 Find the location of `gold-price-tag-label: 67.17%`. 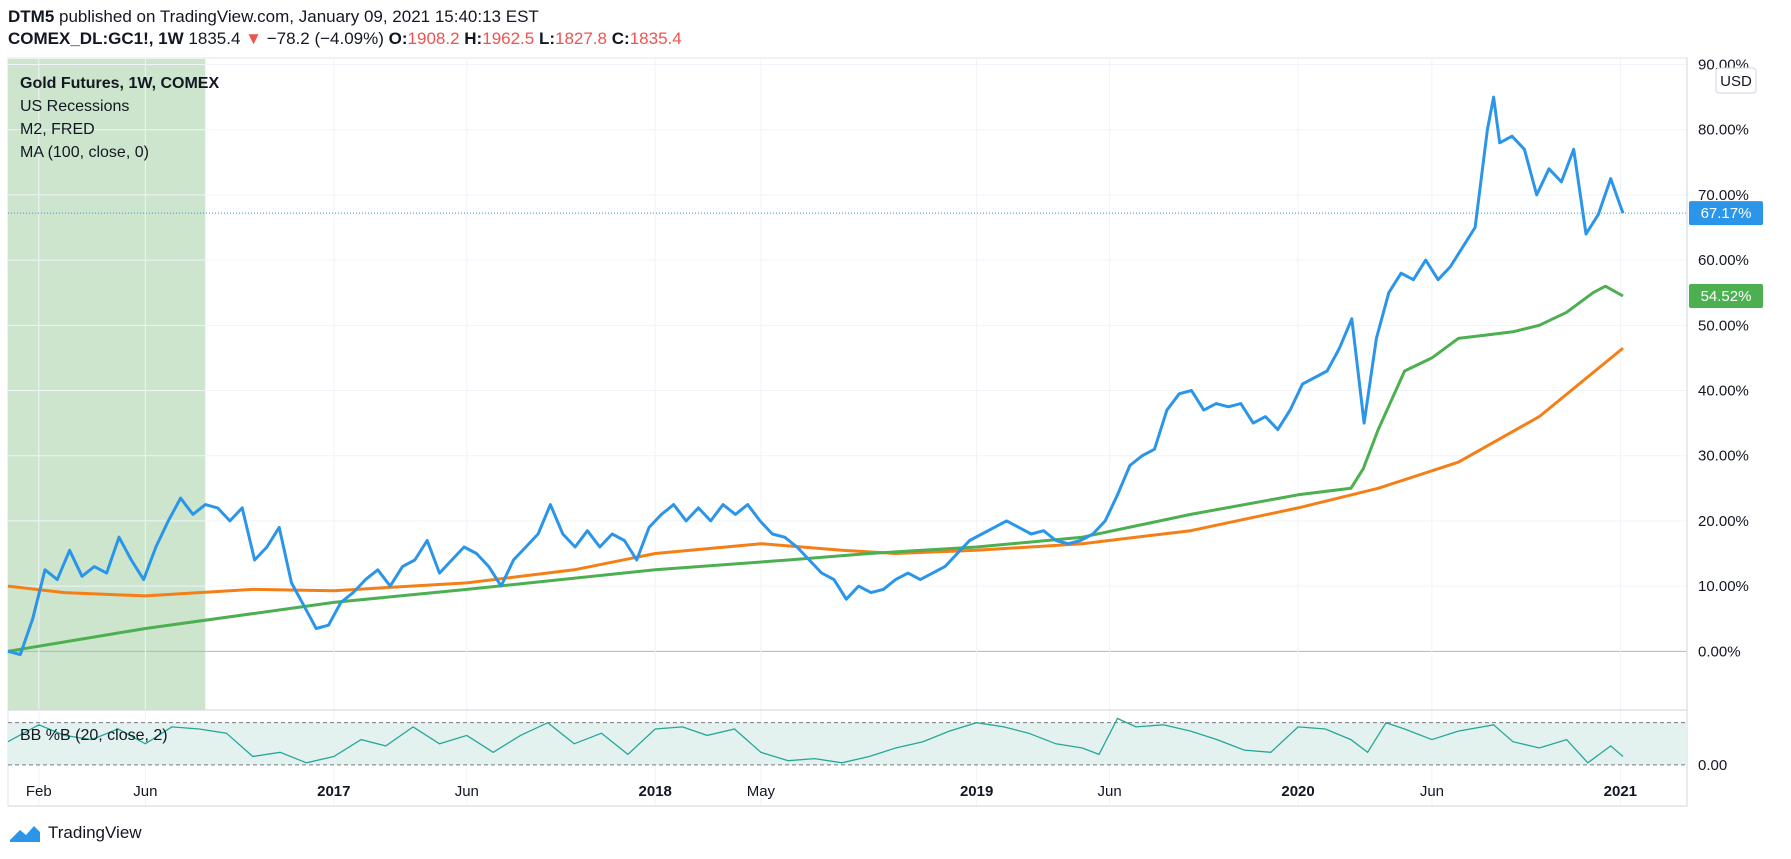

gold-price-tag-label: 67.17% is located at coordinates (1726, 213).